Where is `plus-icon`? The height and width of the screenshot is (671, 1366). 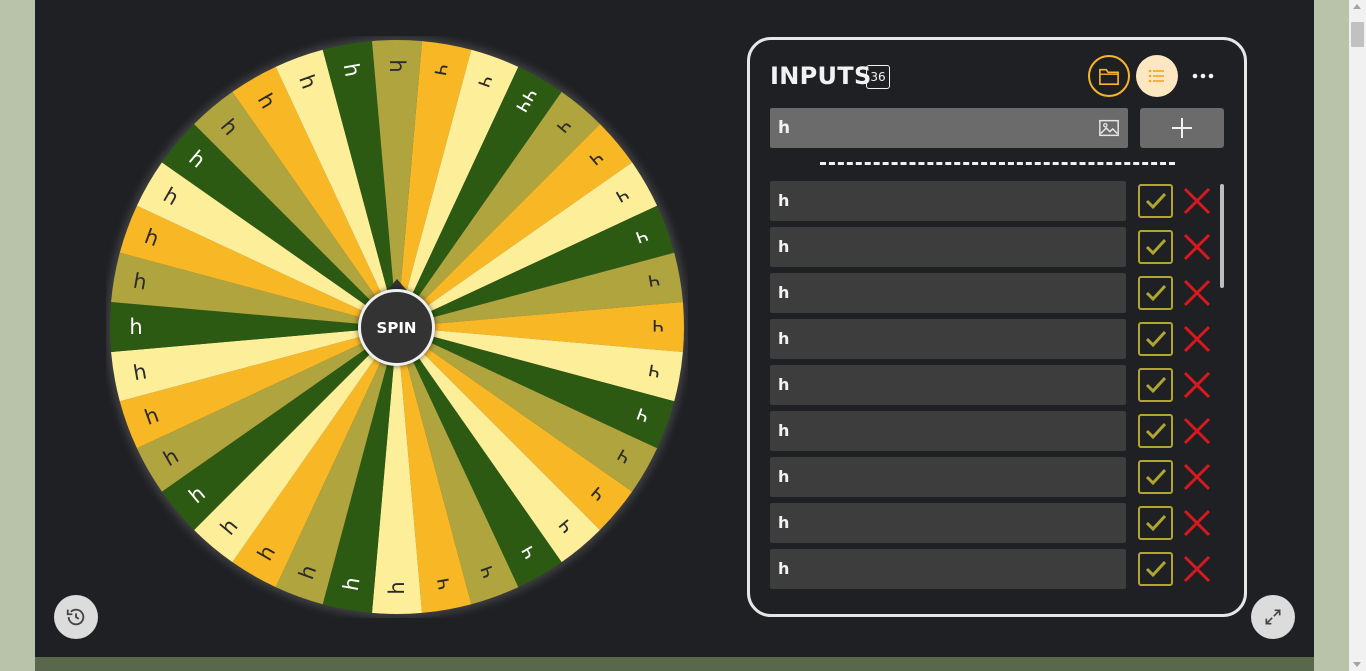 plus-icon is located at coordinates (1182, 128).